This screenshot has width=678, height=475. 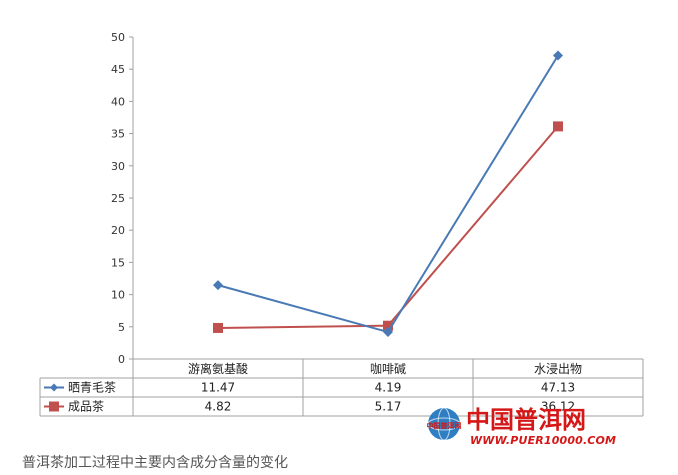 I want to click on globe-logo-icon, so click(x=444, y=424).